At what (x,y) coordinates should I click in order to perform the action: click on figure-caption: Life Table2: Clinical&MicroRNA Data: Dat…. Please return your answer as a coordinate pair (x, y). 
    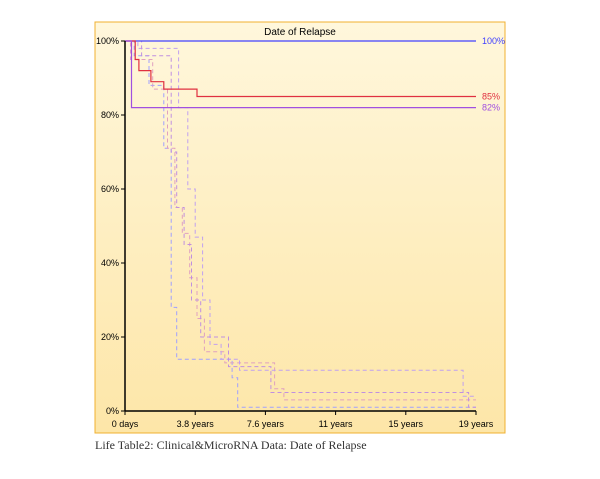
    Looking at the image, I should click on (231, 445).